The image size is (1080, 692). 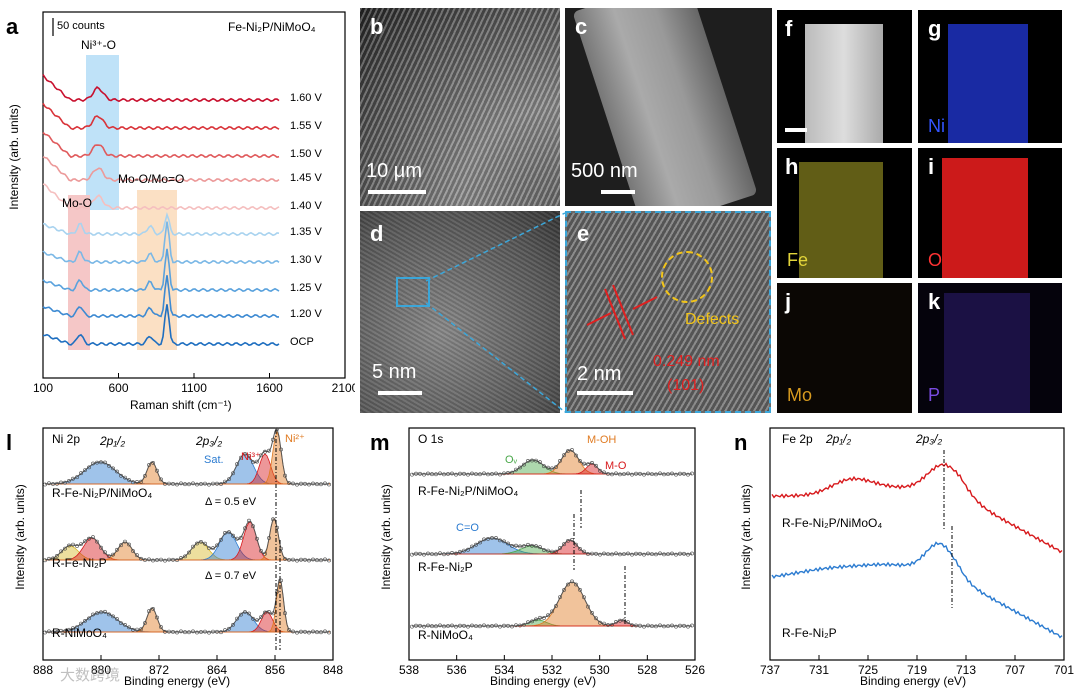 What do you see at coordinates (90, 675) in the screenshot?
I see `watermark: 大数跨境` at bounding box center [90, 675].